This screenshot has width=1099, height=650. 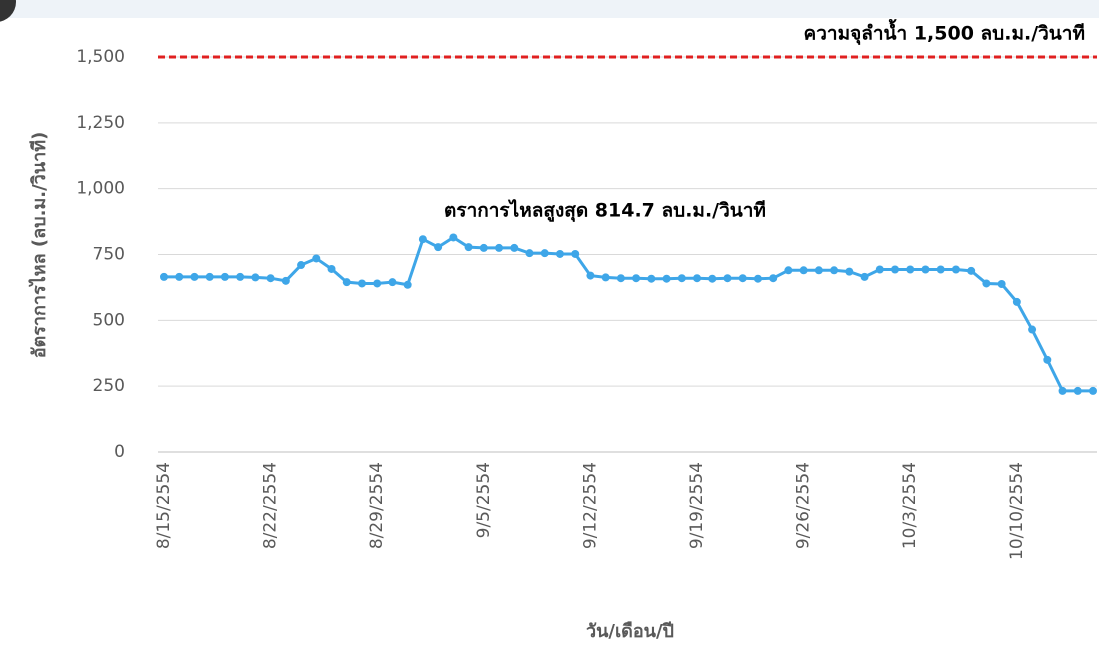 I want to click on x-axis-label: วัน/เดือน/ปี, so click(x=630, y=631).